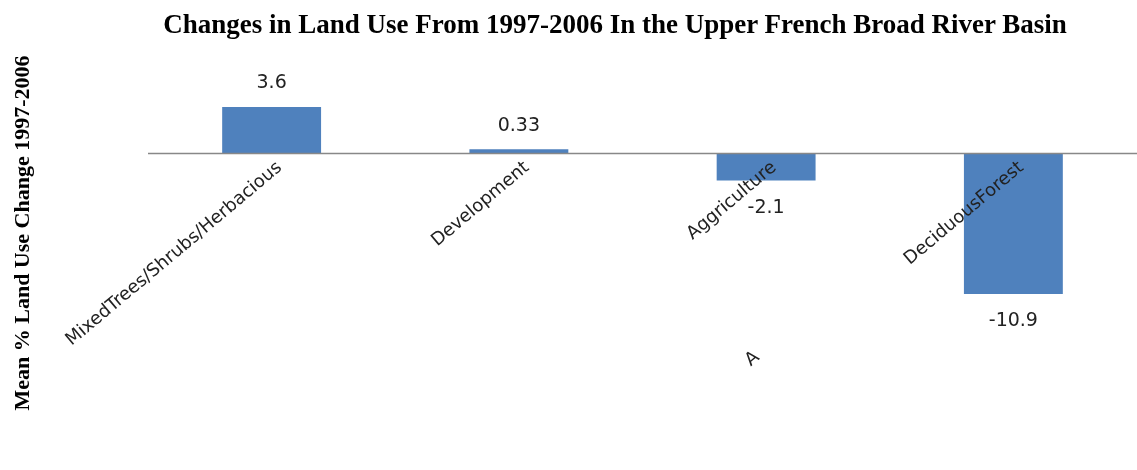 Image resolution: width=1137 pixels, height=470 pixels. I want to click on data-label: -10.9, so click(1013, 319).